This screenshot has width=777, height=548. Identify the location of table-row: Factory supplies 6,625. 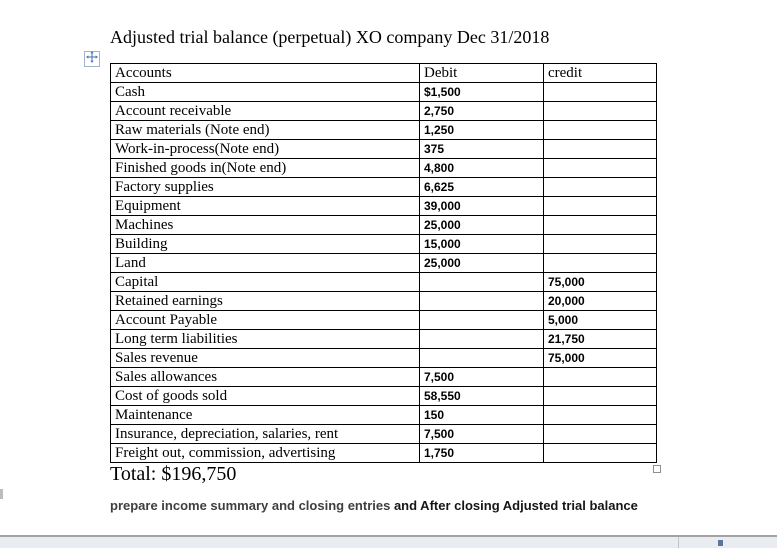
(383, 187).